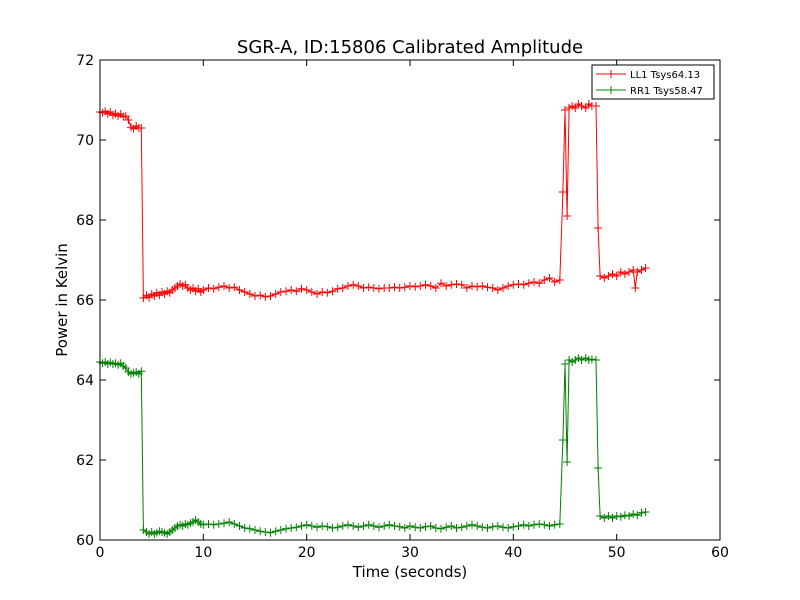 The height and width of the screenshot is (600, 800). Describe the element at coordinates (666, 91) in the screenshot. I see `legend-label-rr1: RR1 Tsys58.47` at that location.